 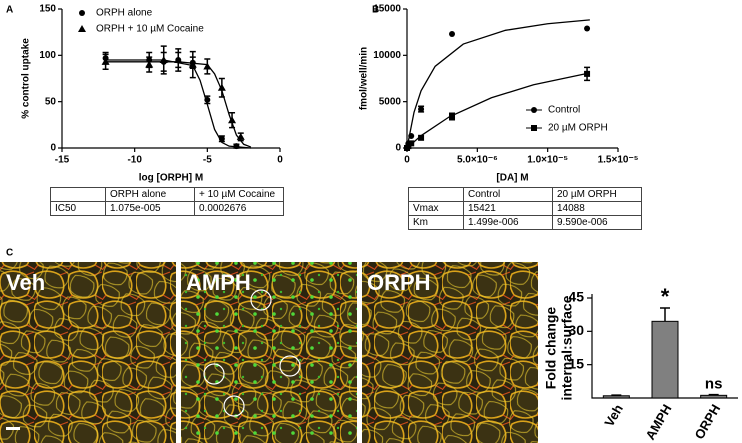 I want to click on table-cell: Control, so click(x=508, y=194).